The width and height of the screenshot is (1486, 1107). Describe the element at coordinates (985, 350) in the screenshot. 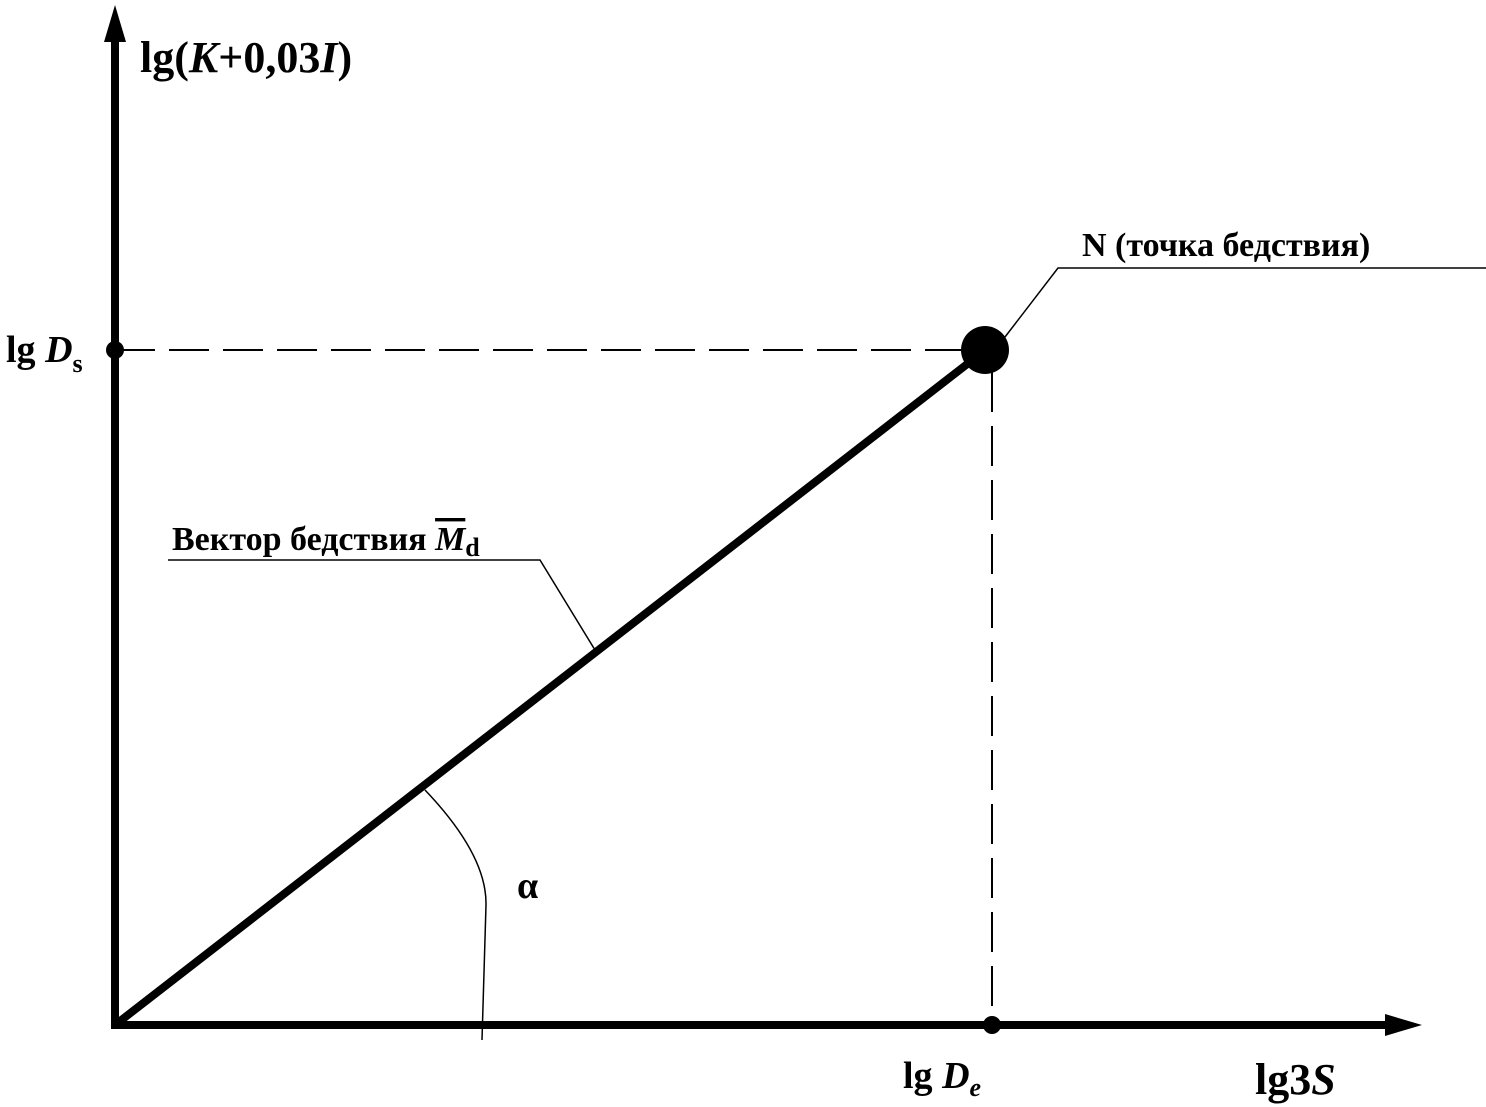

I see `point-n` at that location.